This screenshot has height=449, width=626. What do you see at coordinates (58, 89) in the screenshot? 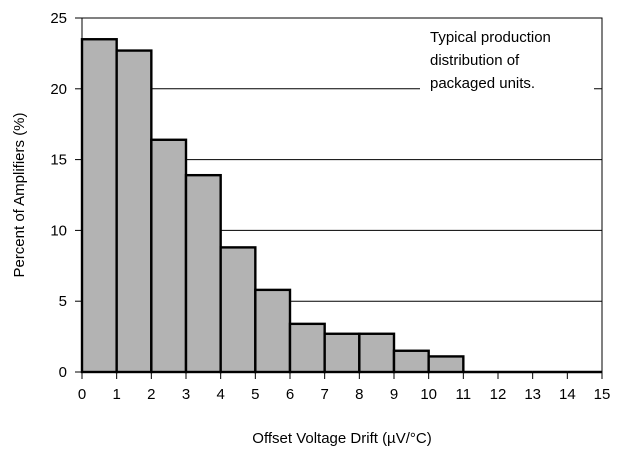
I see `y-tick-label-20: 20` at bounding box center [58, 89].